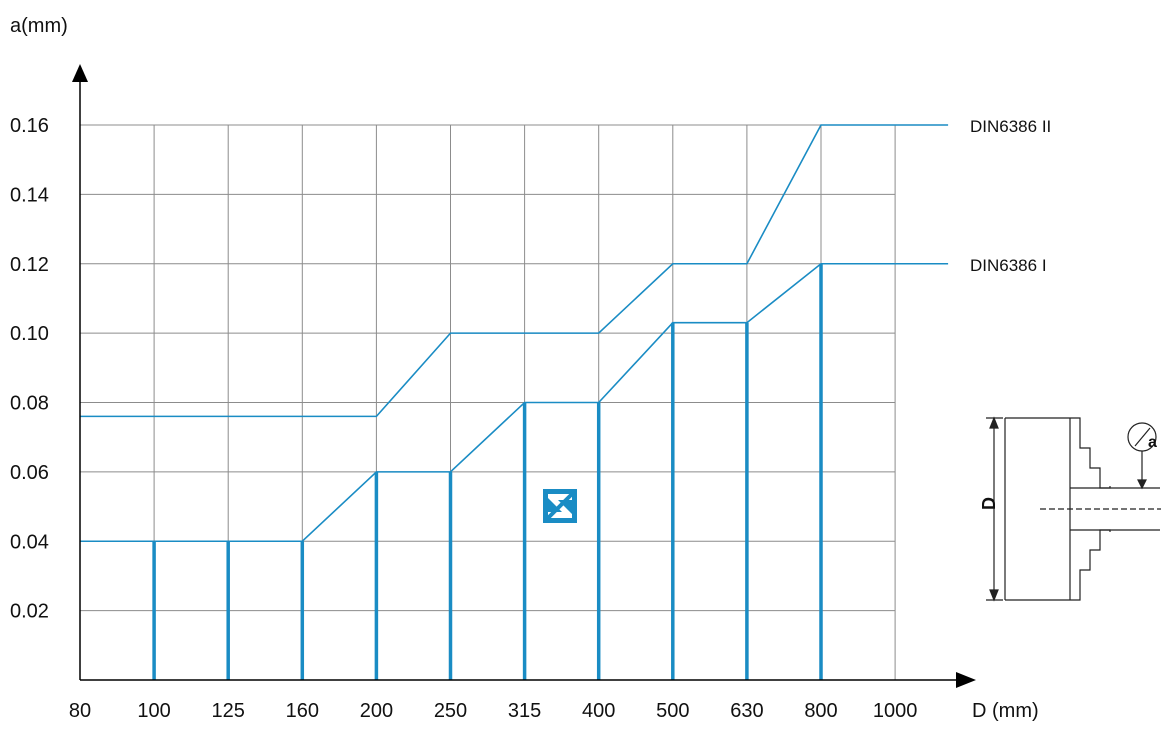  Describe the element at coordinates (302, 711) in the screenshot. I see `x-tick-160: 160` at that location.